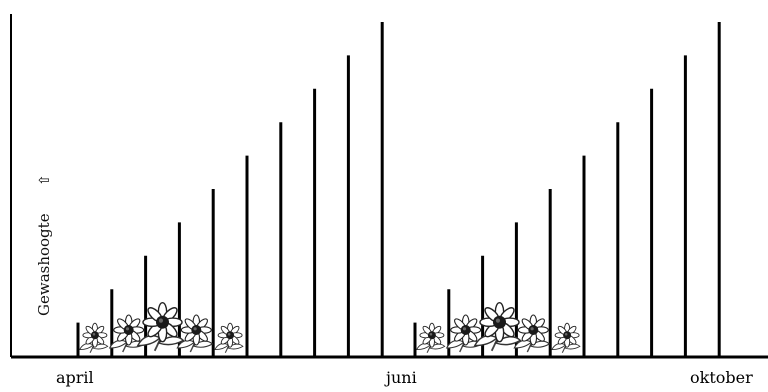  I want to click on flower-icons, so click(330, 327).